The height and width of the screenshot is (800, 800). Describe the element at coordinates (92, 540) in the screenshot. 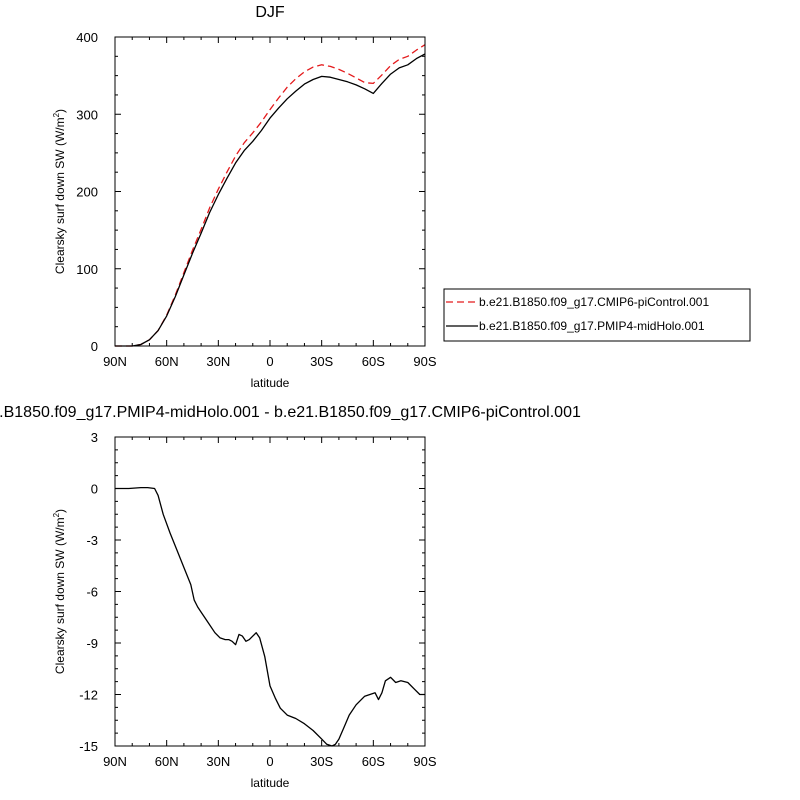

I see `y-tick-label: -3` at that location.